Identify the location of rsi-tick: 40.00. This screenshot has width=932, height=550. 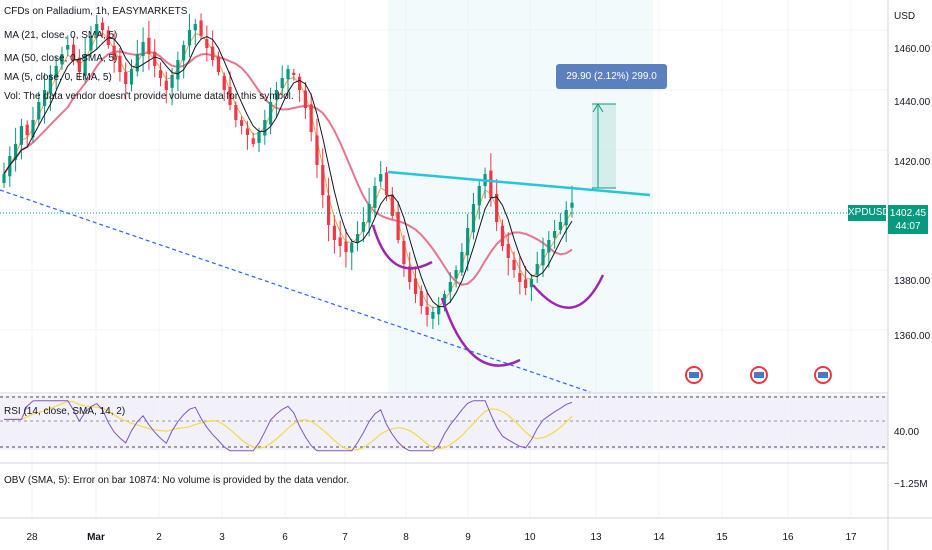
(906, 432).